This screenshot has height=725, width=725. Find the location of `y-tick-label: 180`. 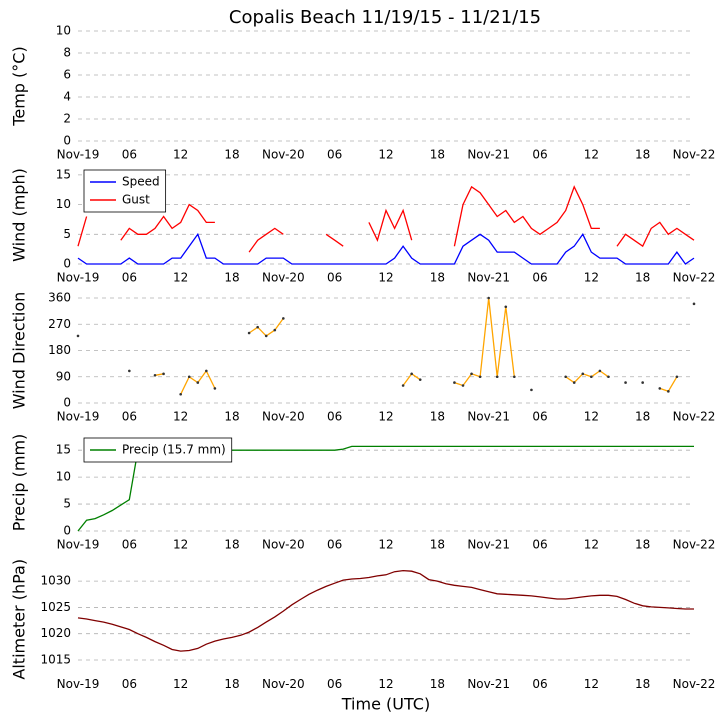

y-tick-label: 180 is located at coordinates (59, 350).